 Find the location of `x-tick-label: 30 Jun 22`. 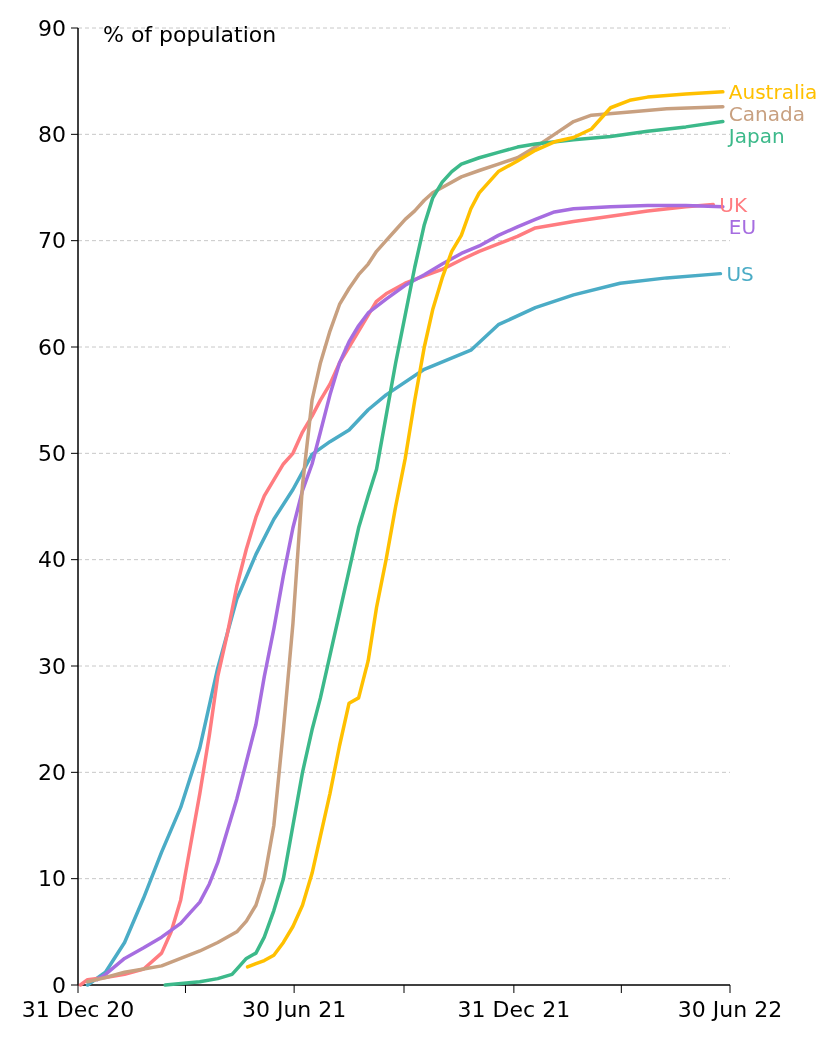

x-tick-label: 30 Jun 22 is located at coordinates (730, 1009).